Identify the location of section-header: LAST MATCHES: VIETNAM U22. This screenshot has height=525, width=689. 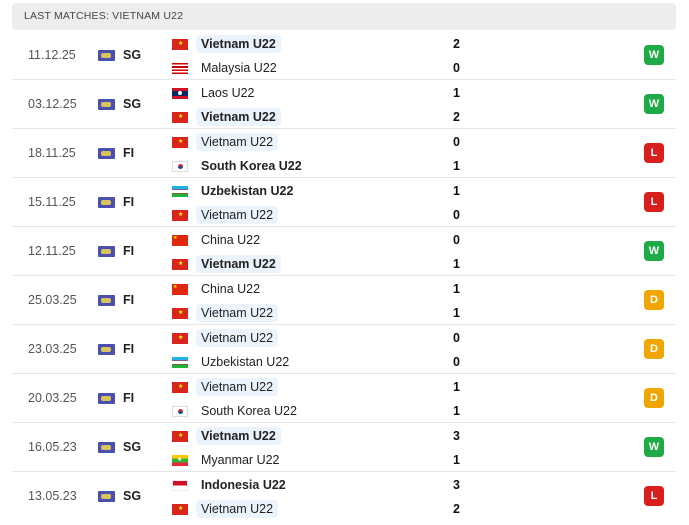
(344, 16).